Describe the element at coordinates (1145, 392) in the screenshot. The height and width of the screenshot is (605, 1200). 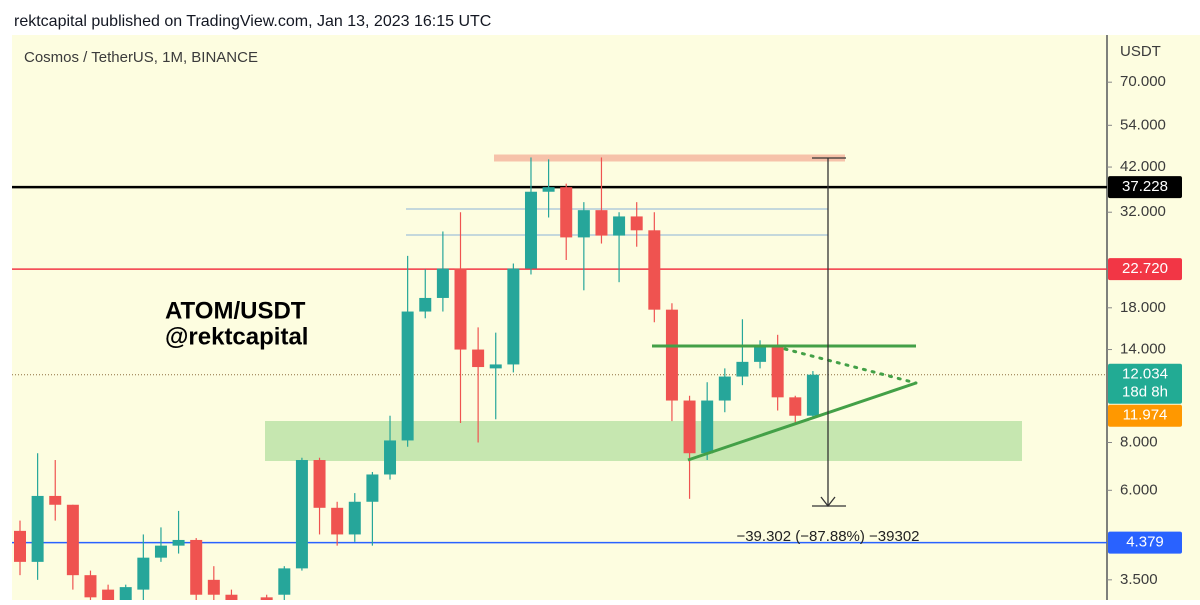
I see `price-label-sub: 18d 8h` at that location.